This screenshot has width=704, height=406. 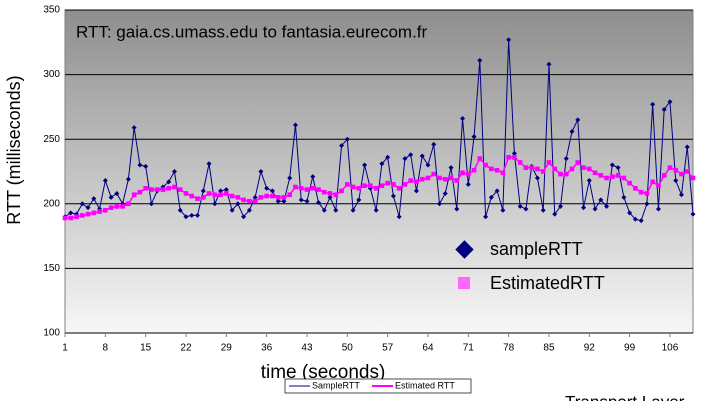 I want to click on x-tick-label: 99, so click(x=630, y=348).